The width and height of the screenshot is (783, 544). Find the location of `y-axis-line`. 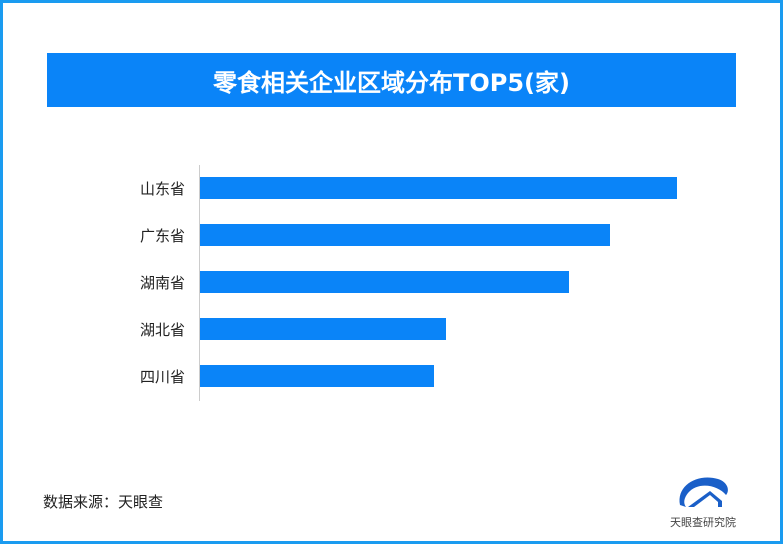

y-axis-line is located at coordinates (199, 283).